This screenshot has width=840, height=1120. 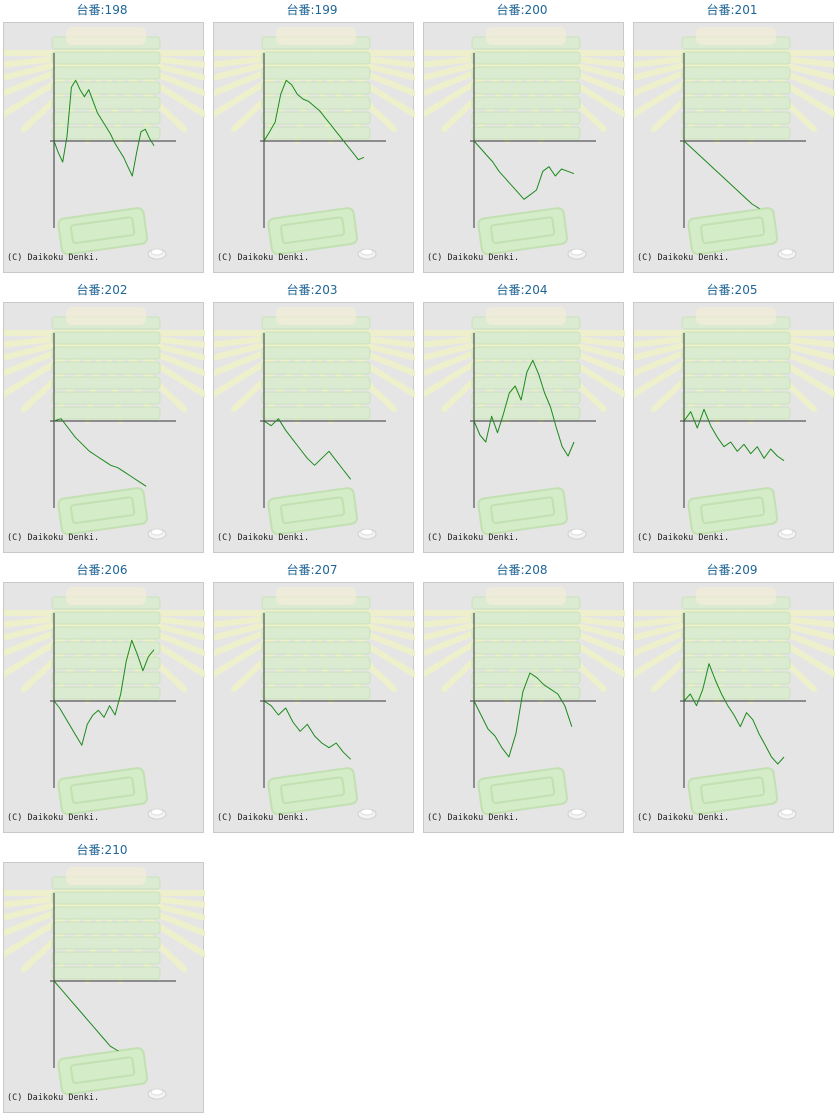 I want to click on machine-number-title: 台番:198, so click(x=102, y=10).